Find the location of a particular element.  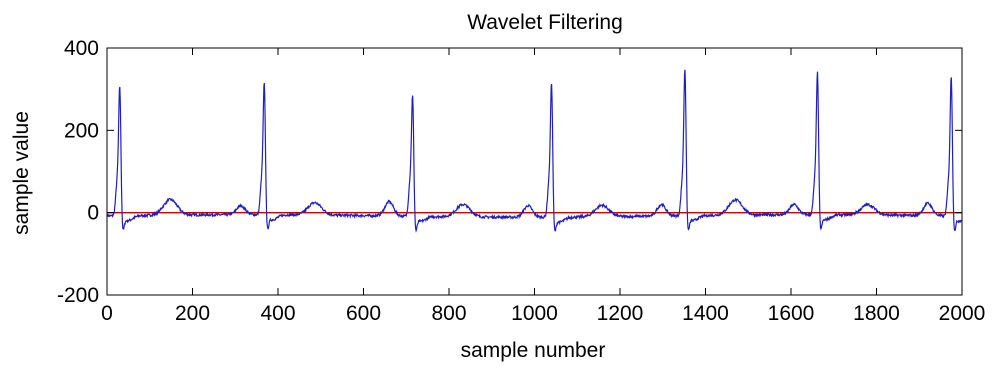

x-axis-label: sample number is located at coordinates (533, 350).